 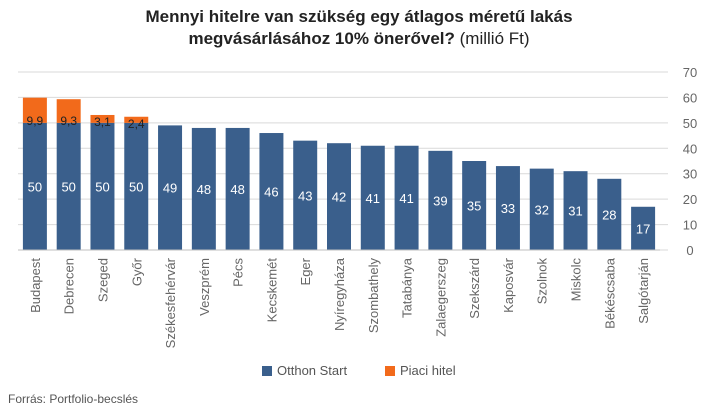 I want to click on legend-swatch-piaci-hitel, so click(x=390, y=371).